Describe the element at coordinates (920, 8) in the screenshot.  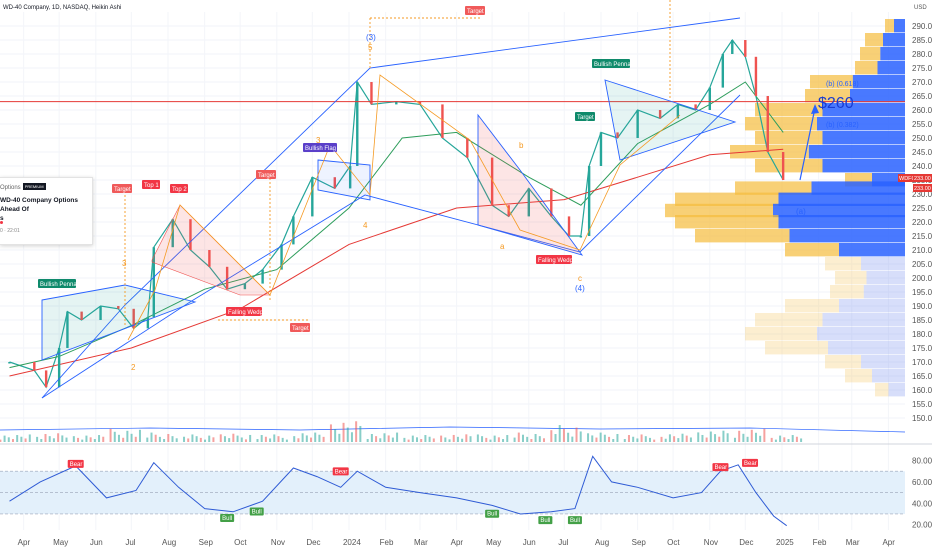
I see `currency-label: USD` at that location.